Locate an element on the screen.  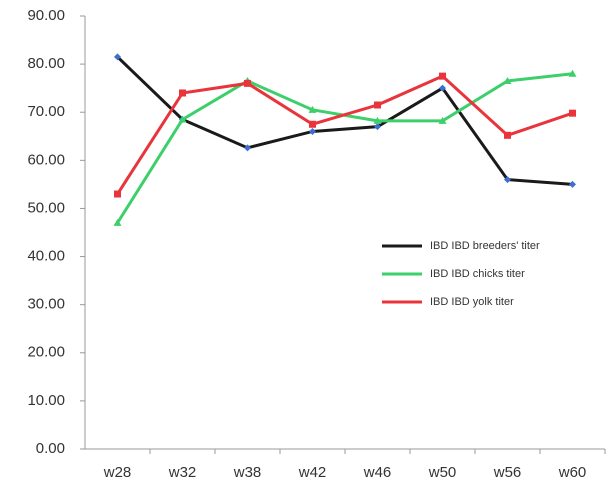
legend-label: IBD IBD yolk titer is located at coordinates (472, 302).